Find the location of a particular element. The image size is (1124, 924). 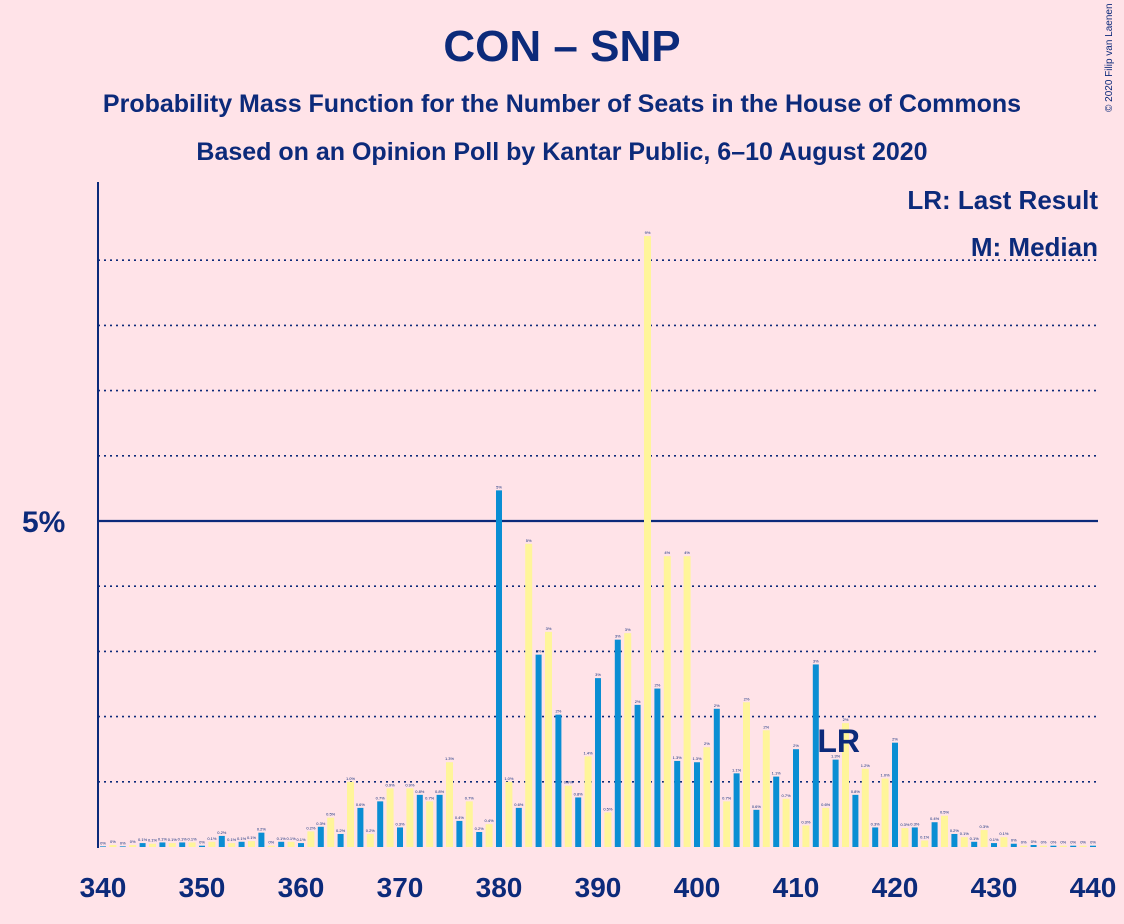

bar-label-363: 0.5% is located at coordinates (331, 814).